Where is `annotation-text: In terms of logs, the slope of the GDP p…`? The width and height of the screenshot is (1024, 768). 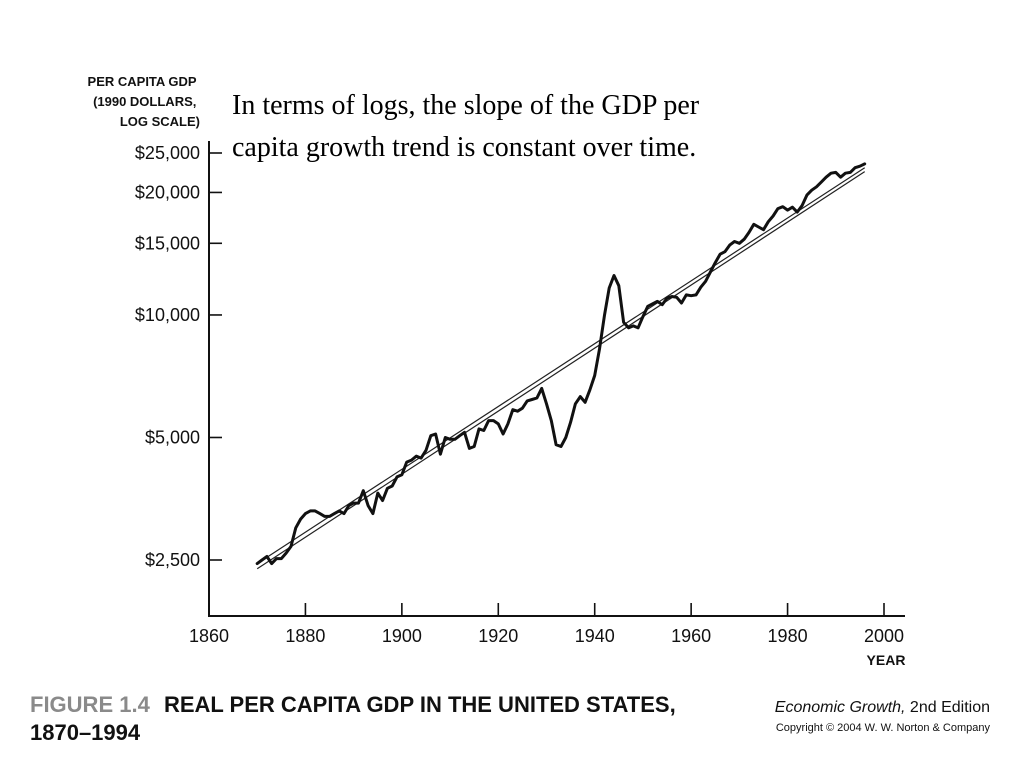
annotation-text: In terms of logs, the slope of the GDP p… is located at coordinates (469, 126).